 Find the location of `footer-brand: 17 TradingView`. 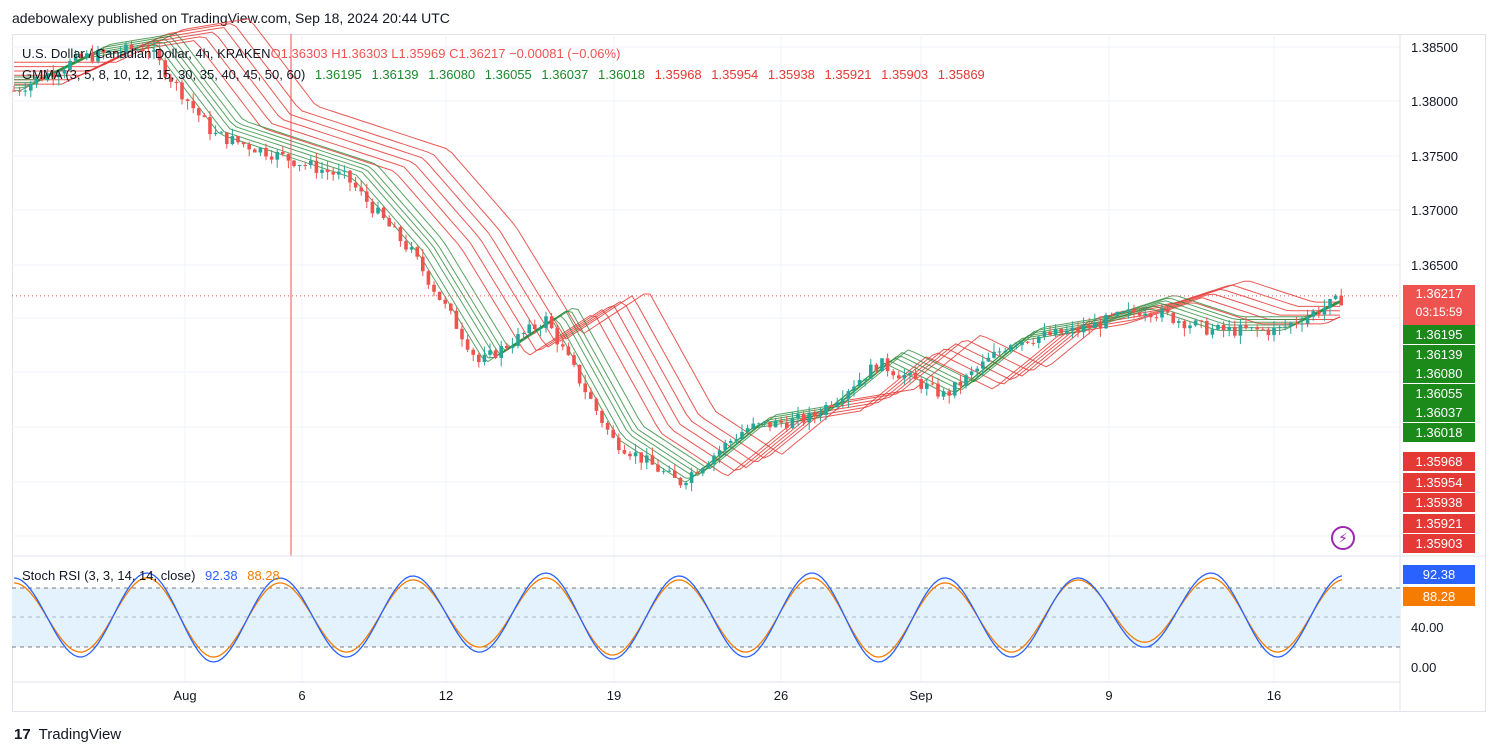

footer-brand: 17 TradingView is located at coordinates (67, 734).